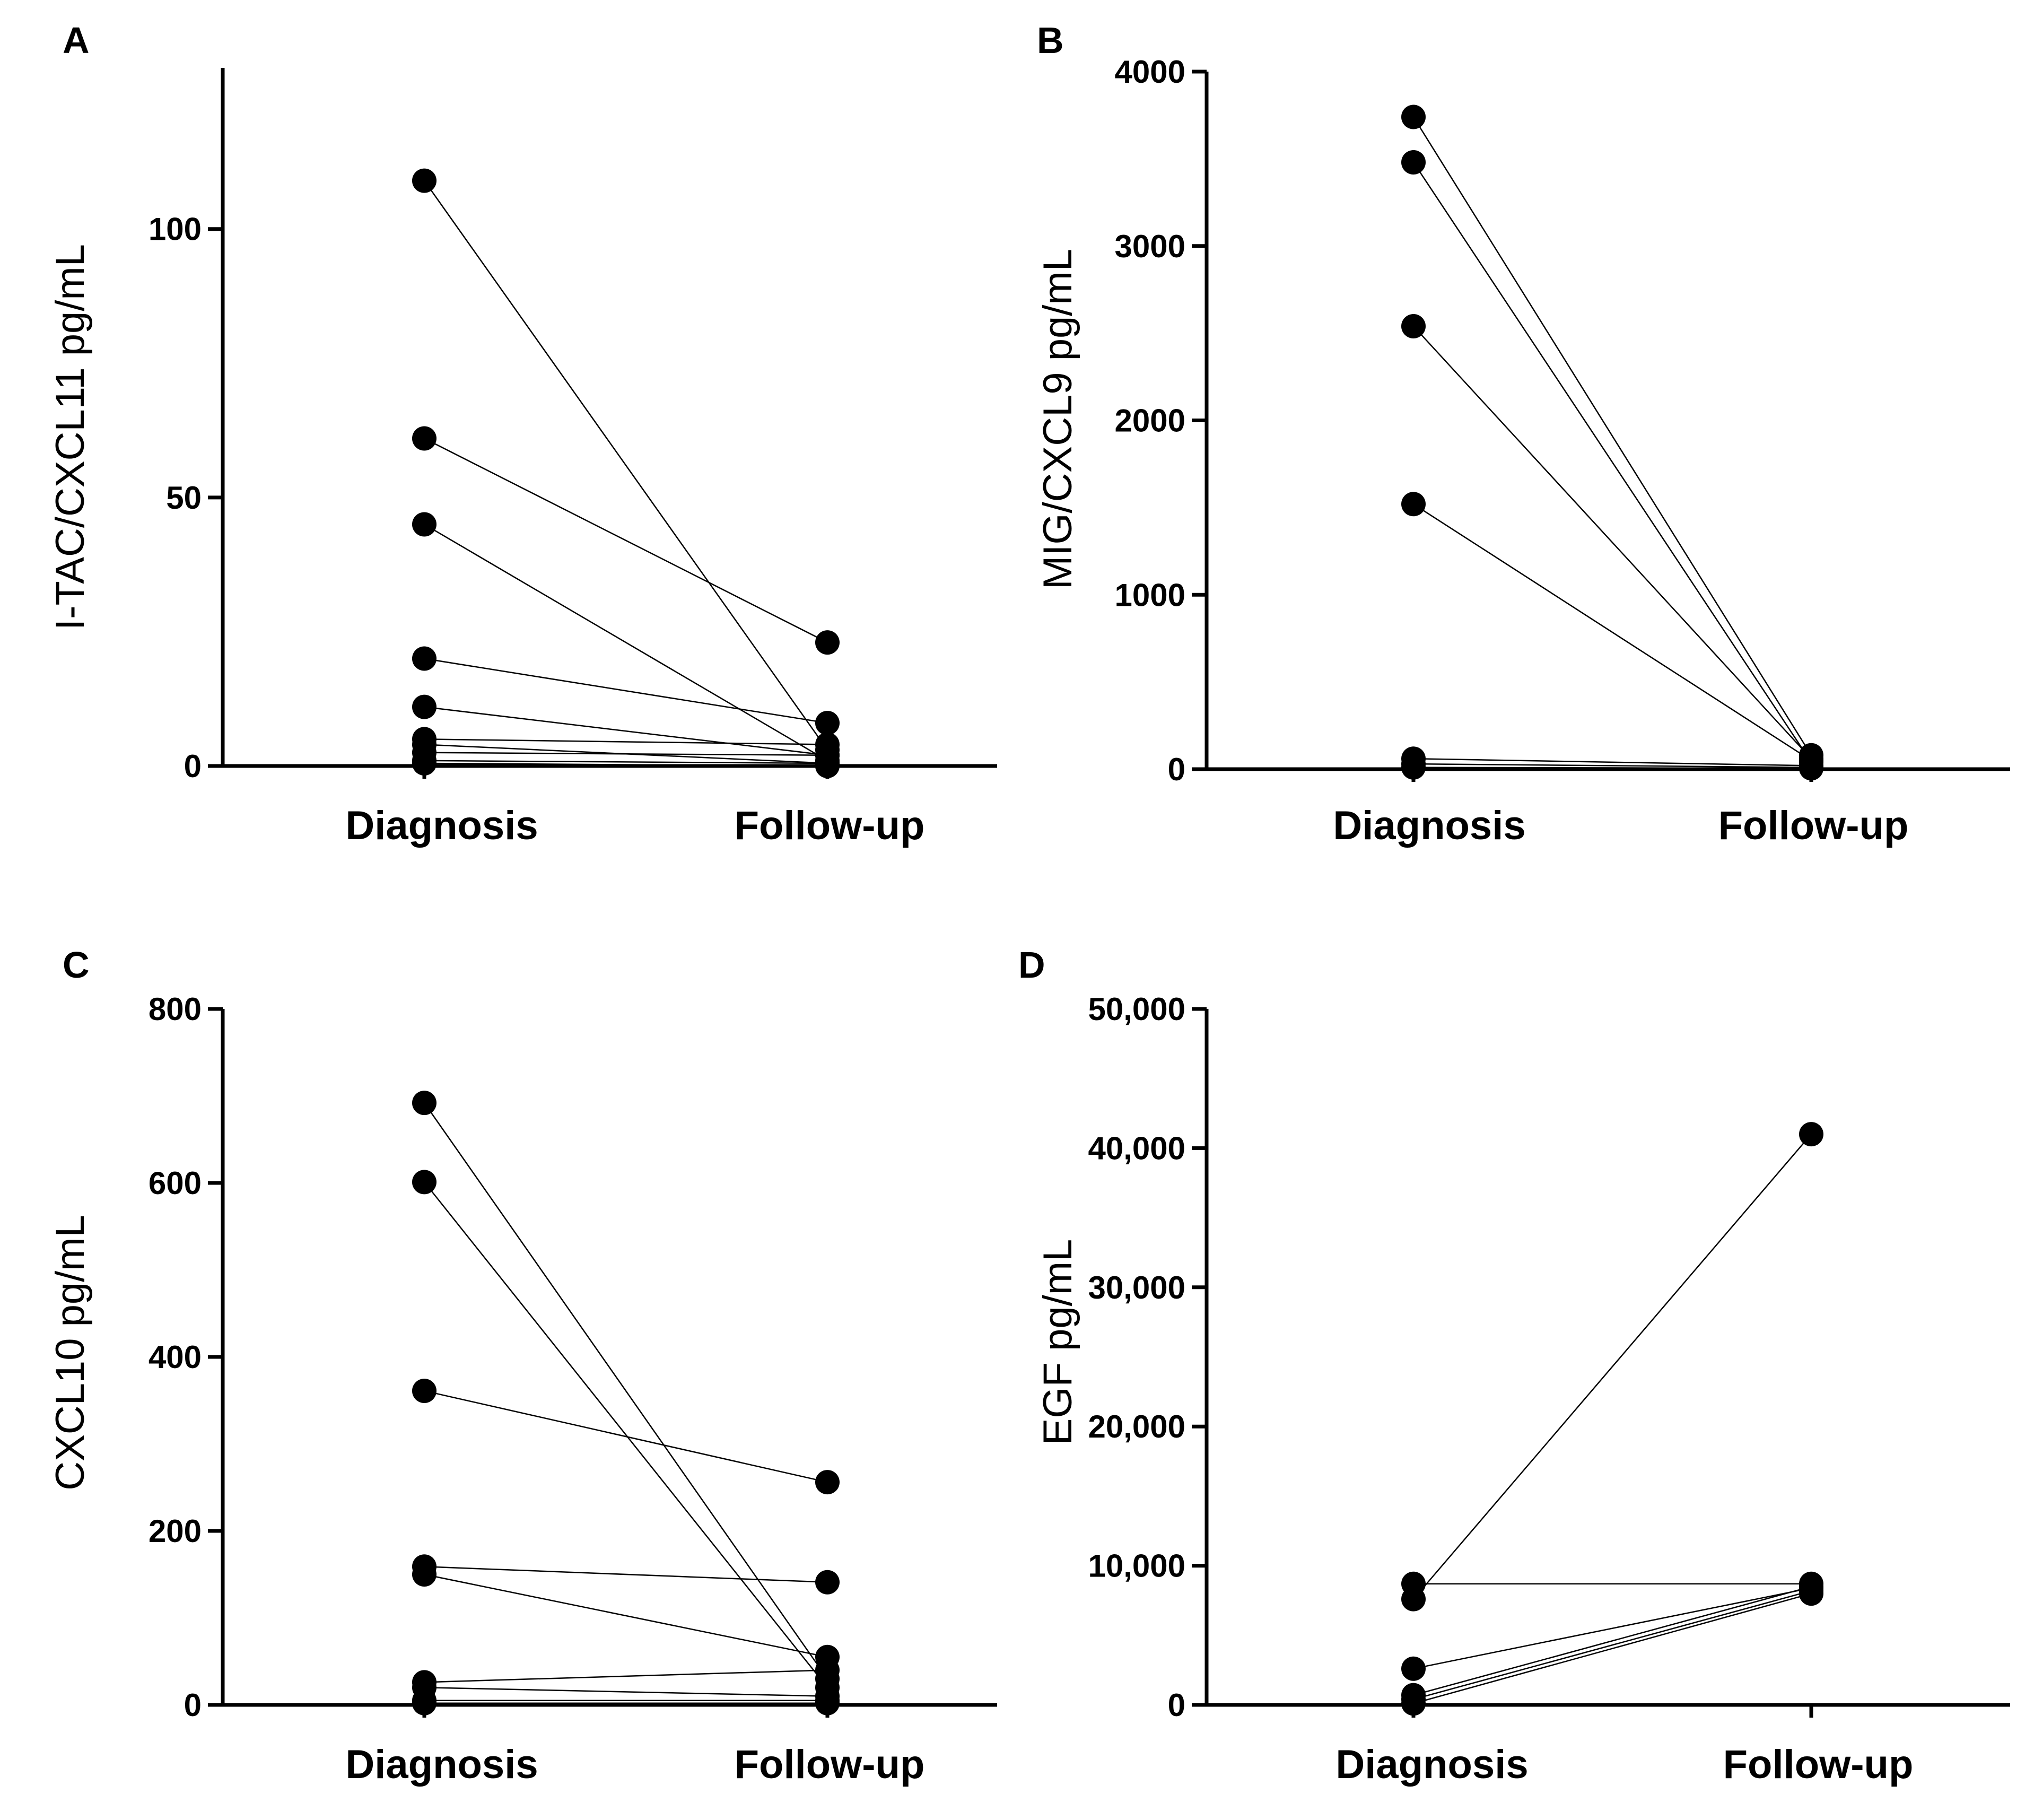 The image size is (2034, 1820). Describe the element at coordinates (176, 1009) in the screenshot. I see `y-tick-label: 800` at that location.